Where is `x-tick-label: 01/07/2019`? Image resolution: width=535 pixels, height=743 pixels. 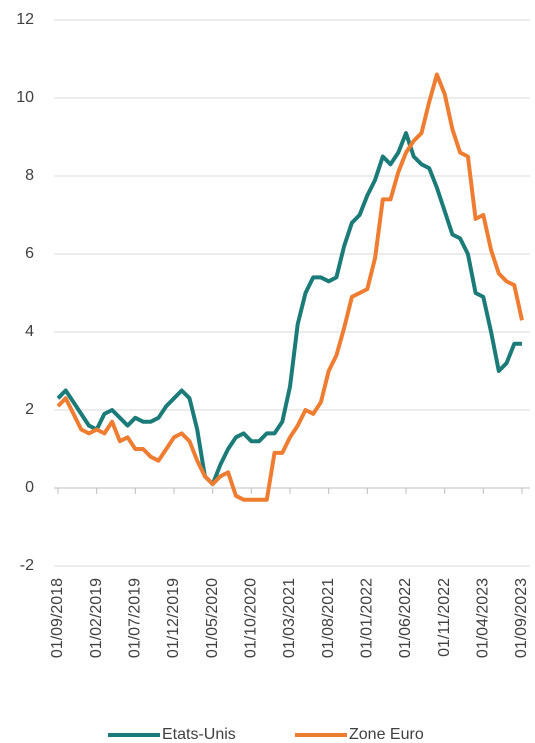 x-tick-label: 01/07/2019 is located at coordinates (135, 618).